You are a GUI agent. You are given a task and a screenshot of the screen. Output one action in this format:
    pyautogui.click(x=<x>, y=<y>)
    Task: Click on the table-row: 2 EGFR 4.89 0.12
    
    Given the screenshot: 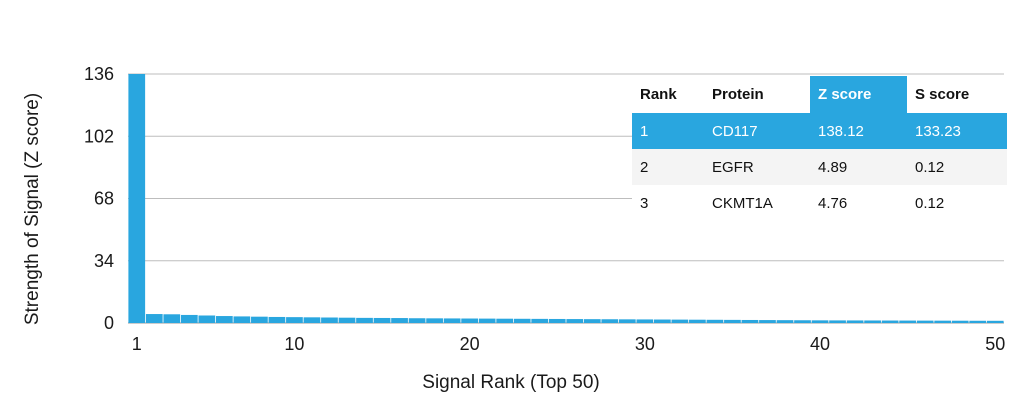 What is the action you would take?
    pyautogui.click(x=819, y=167)
    